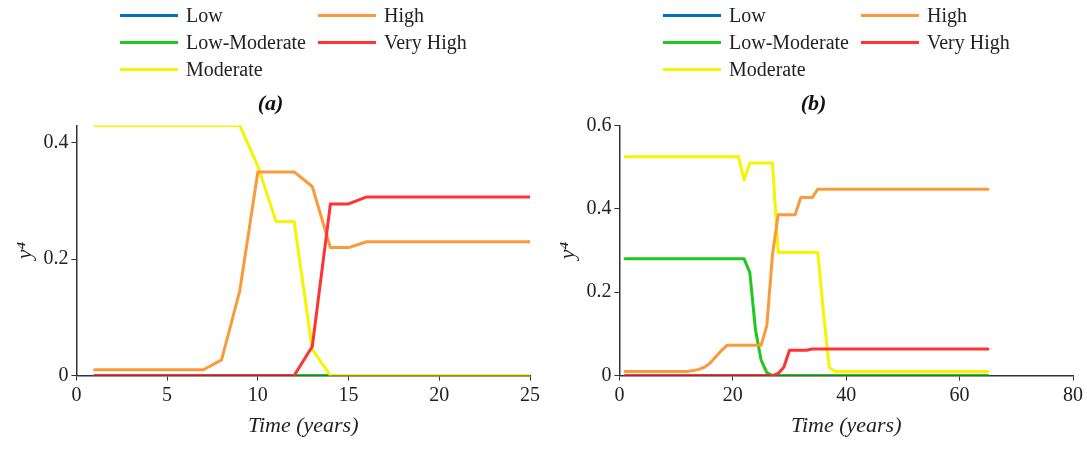 The width and height of the screenshot is (1087, 460). What do you see at coordinates (257, 393) in the screenshot?
I see `x-tick-label: 10` at bounding box center [257, 393].